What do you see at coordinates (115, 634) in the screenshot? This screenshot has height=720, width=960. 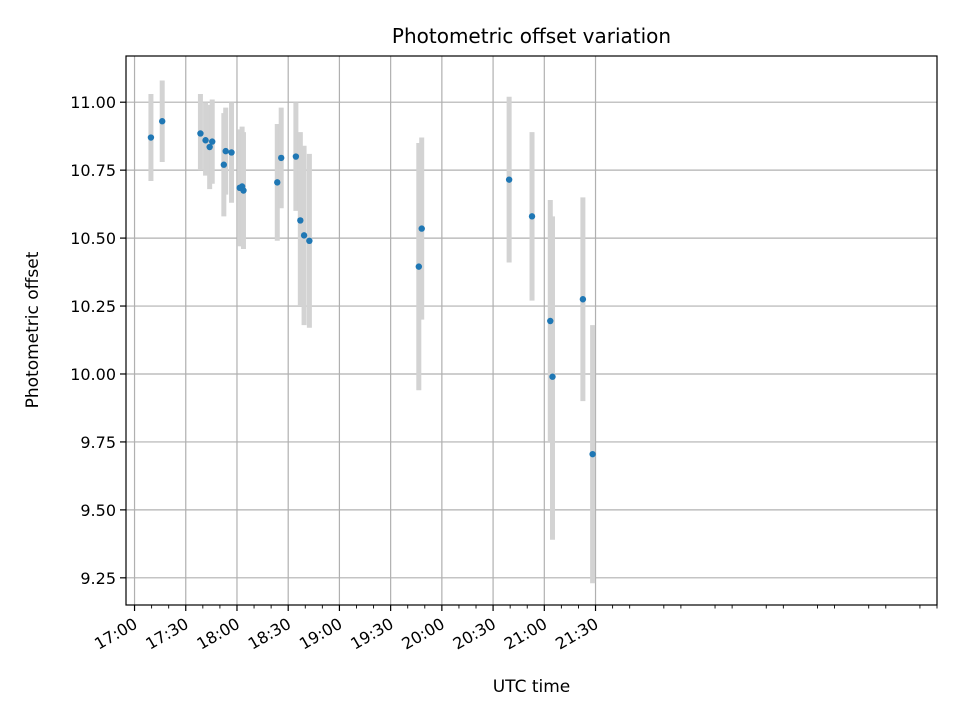 I see `x-tick-label: 17:00` at bounding box center [115, 634].